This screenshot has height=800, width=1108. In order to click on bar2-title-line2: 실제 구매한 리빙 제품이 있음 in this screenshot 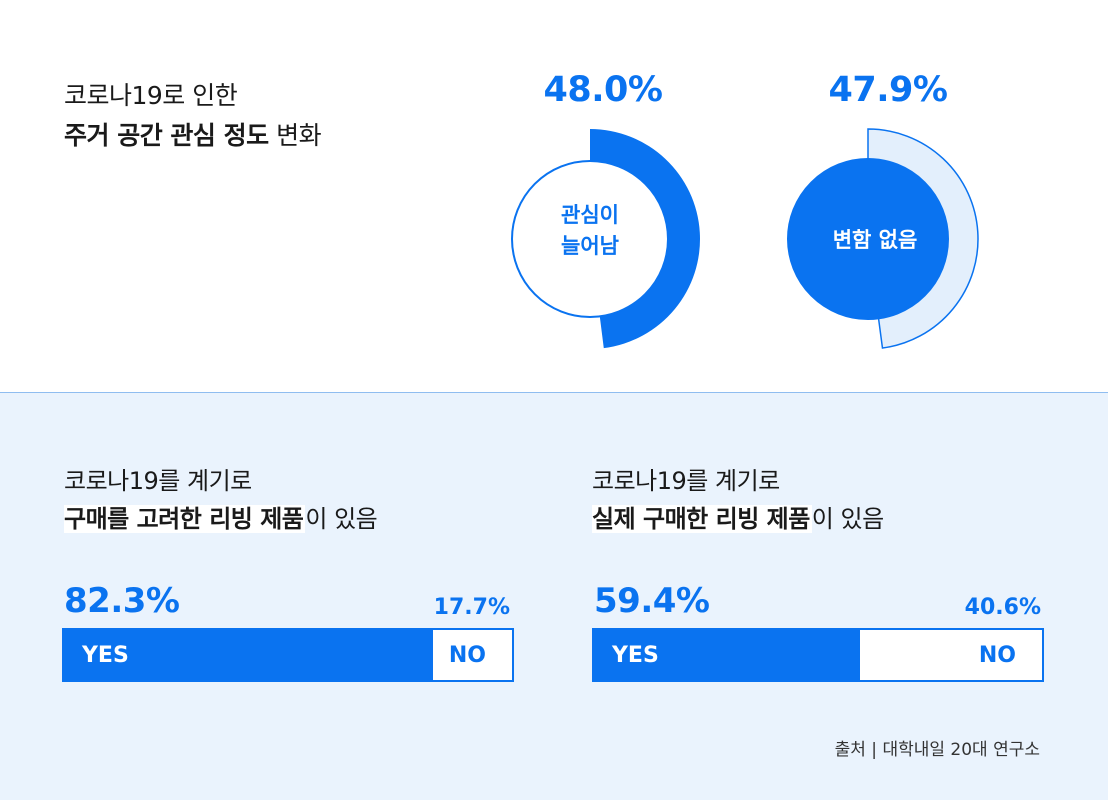, I will do `click(738, 516)`.